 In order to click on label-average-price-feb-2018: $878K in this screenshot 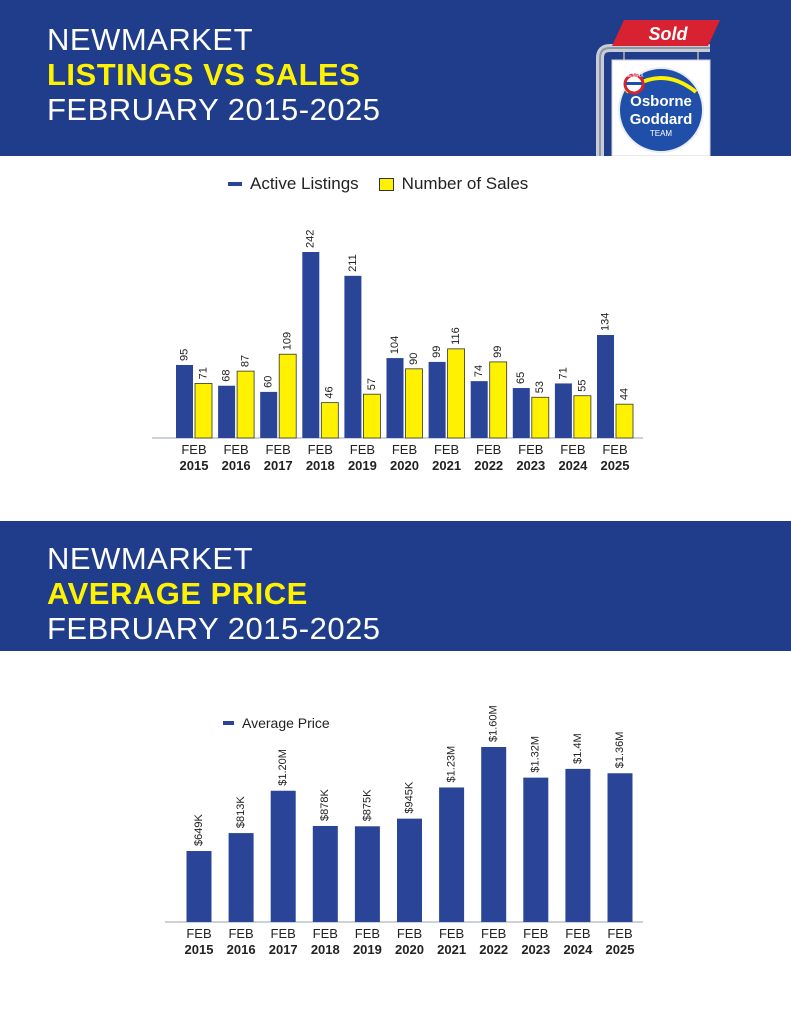, I will do `click(325, 804)`.